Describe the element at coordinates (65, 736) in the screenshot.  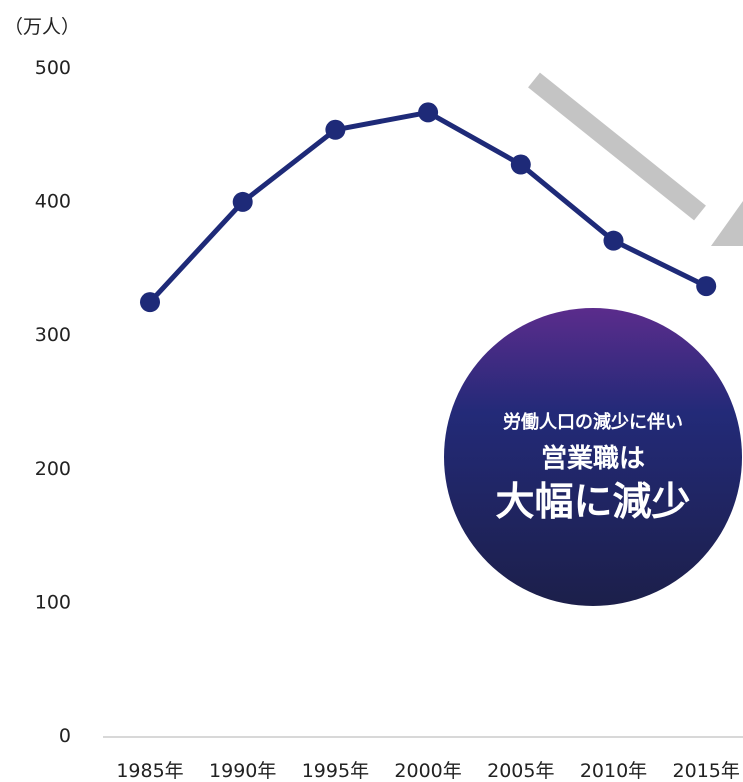
I see `y-tick-label: 0` at that location.